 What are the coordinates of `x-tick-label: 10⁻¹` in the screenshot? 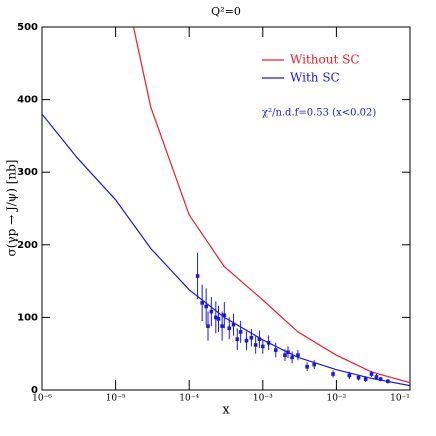 It's located at (400, 399).